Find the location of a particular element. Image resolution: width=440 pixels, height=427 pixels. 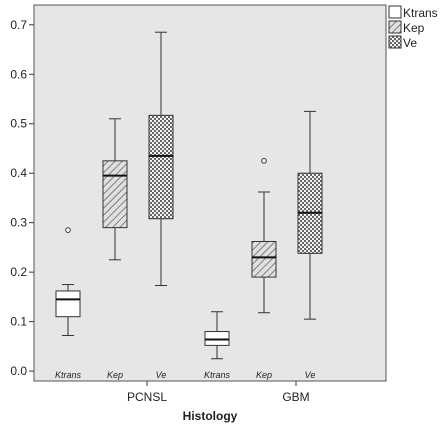

legend-swatch-ve is located at coordinates (395, 42).